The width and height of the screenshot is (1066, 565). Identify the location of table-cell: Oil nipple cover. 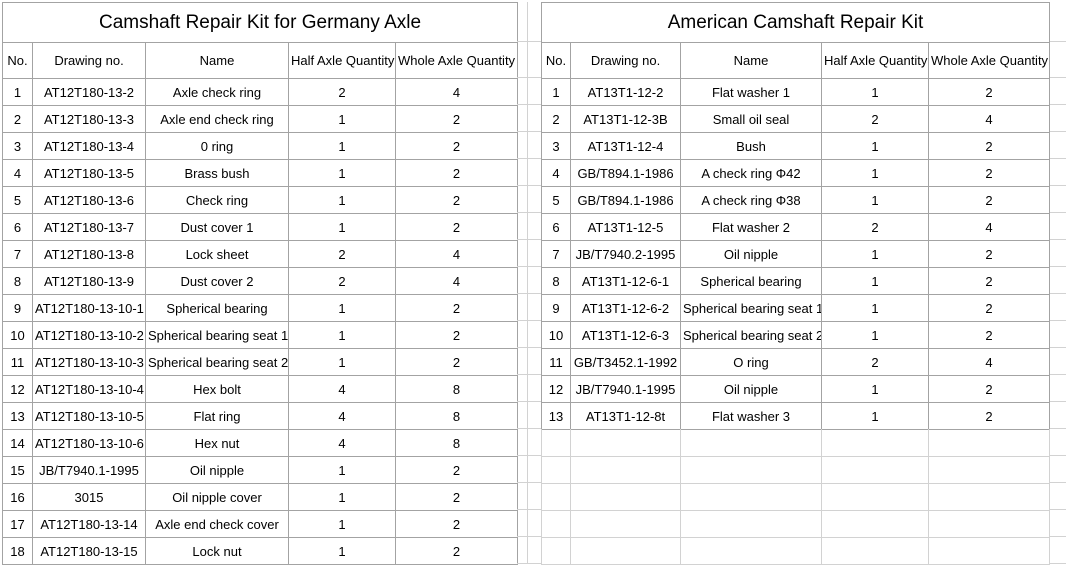
(217, 497).